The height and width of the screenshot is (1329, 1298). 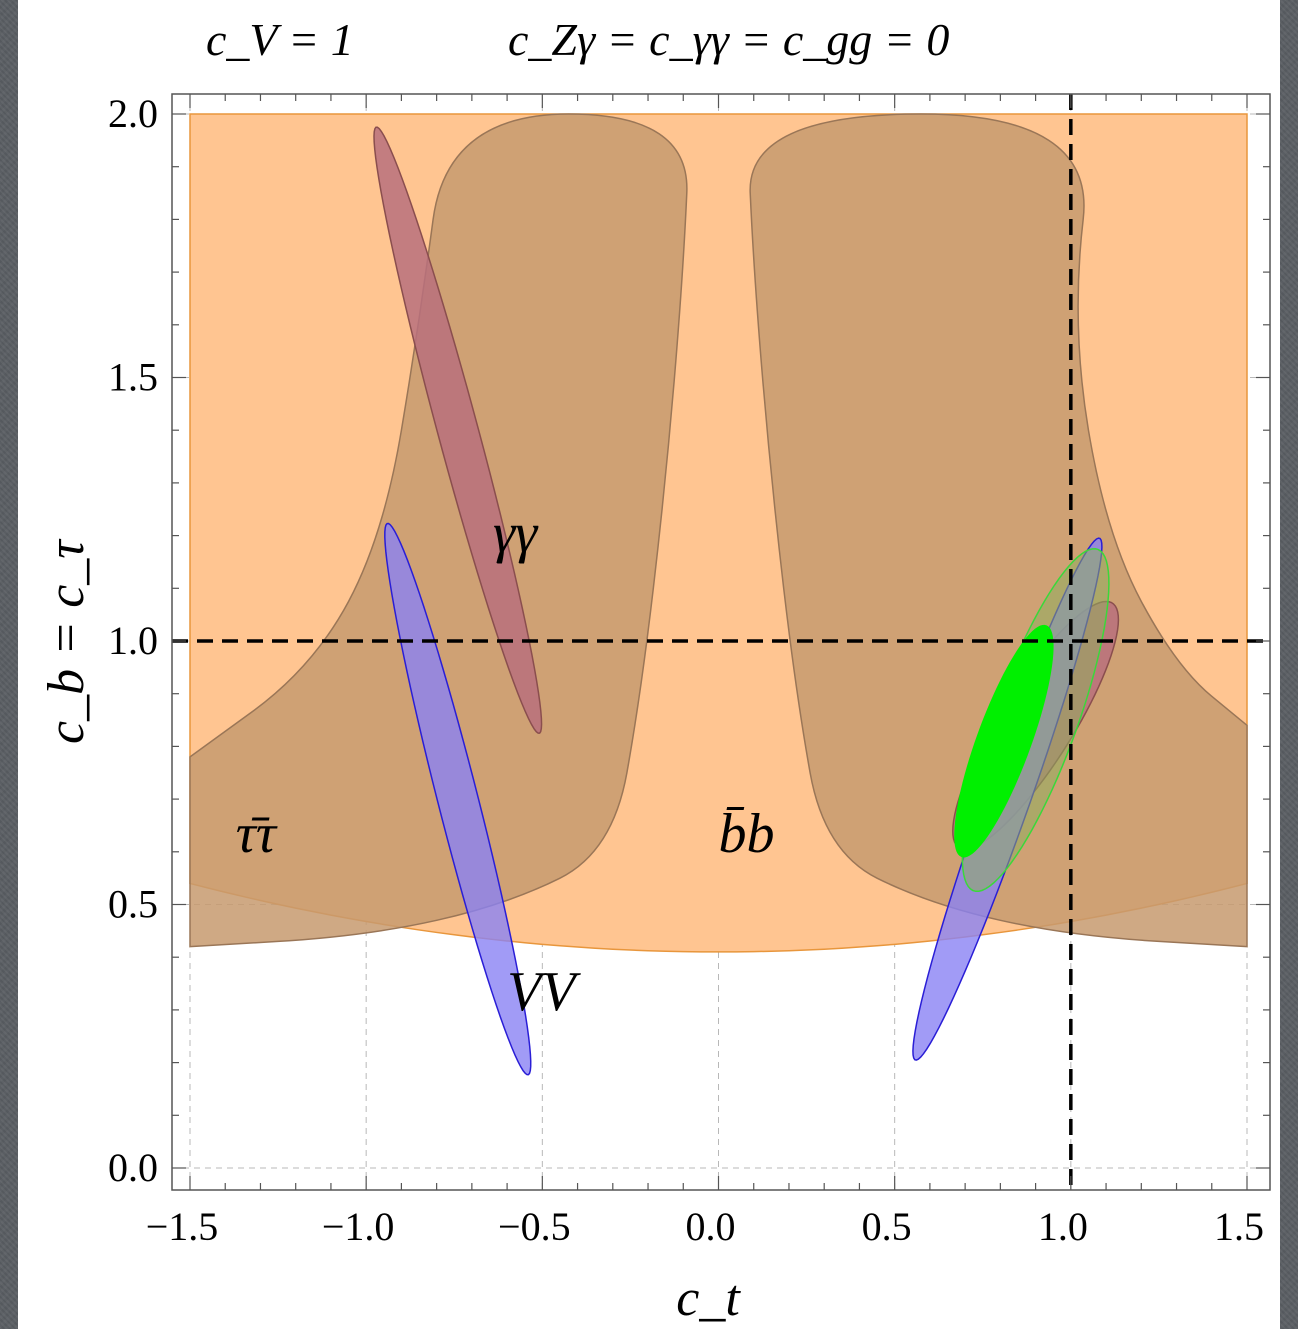 I want to click on x-tick-label: 1.0, so click(x=1063, y=1226).